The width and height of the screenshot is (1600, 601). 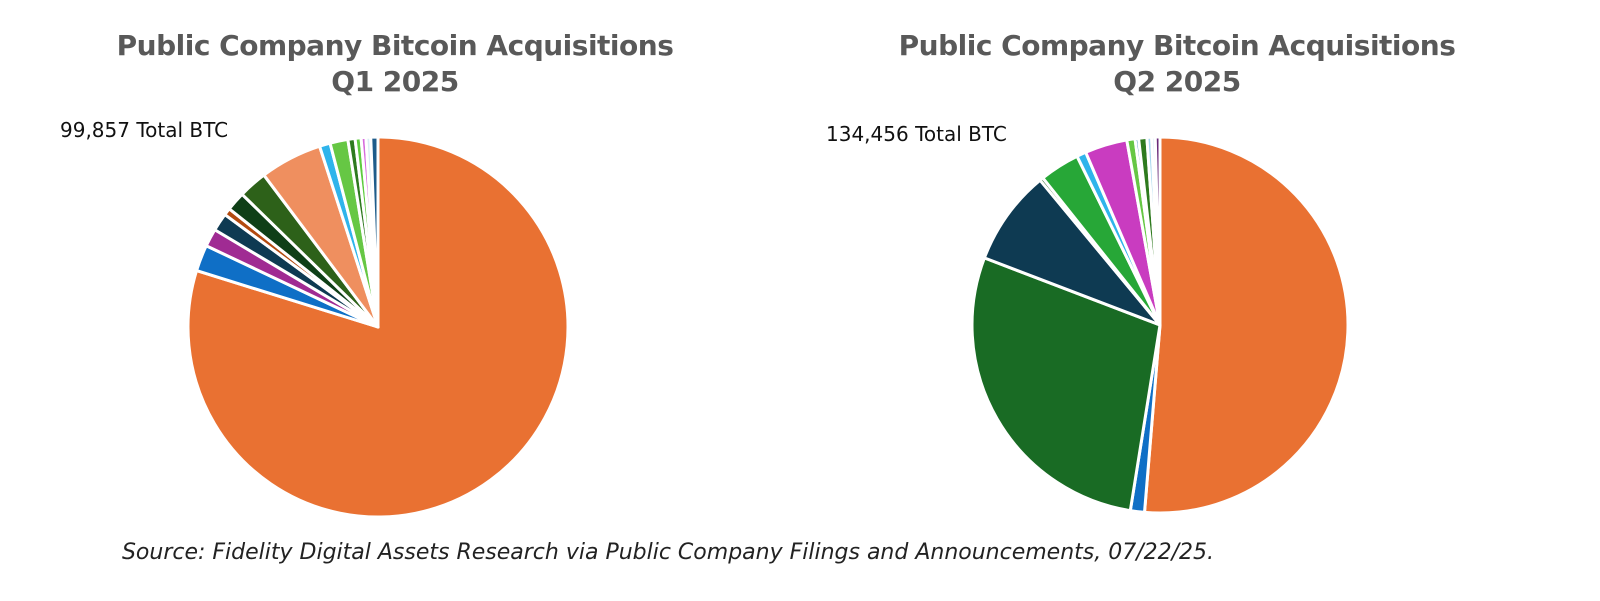 What do you see at coordinates (916, 134) in the screenshot?
I see `q2-total-label: 134,456 Total BTC` at bounding box center [916, 134].